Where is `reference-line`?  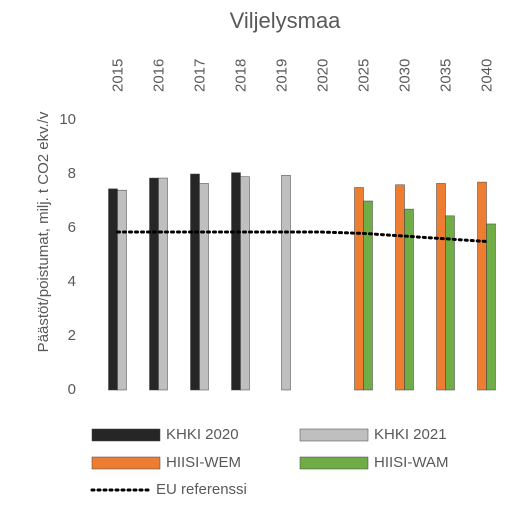 reference-line is located at coordinates (302, 236).